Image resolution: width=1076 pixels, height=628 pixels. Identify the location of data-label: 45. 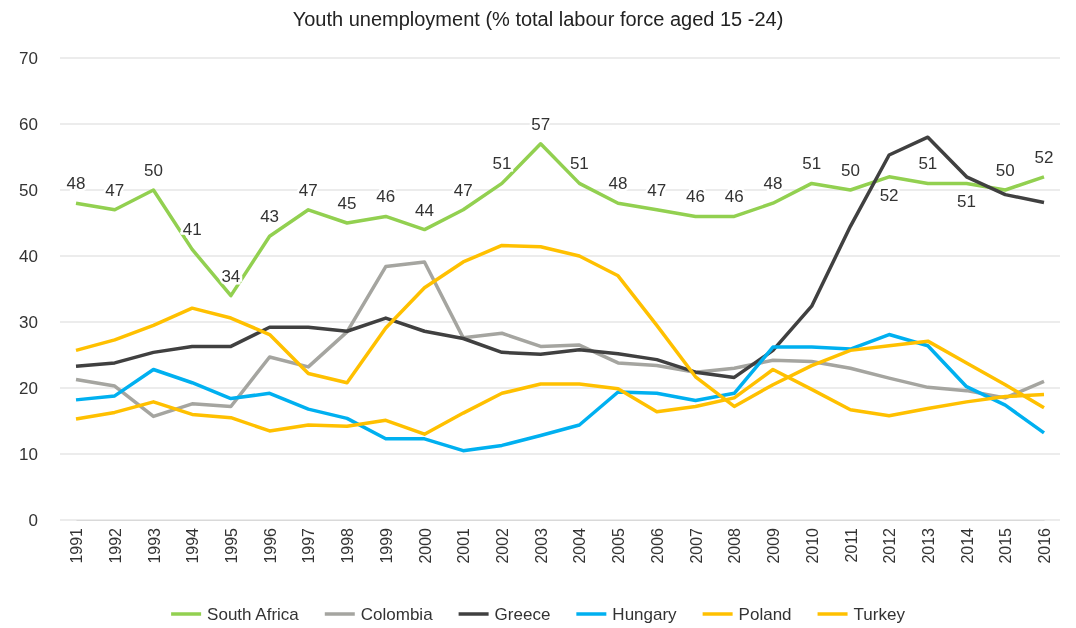
(347, 203).